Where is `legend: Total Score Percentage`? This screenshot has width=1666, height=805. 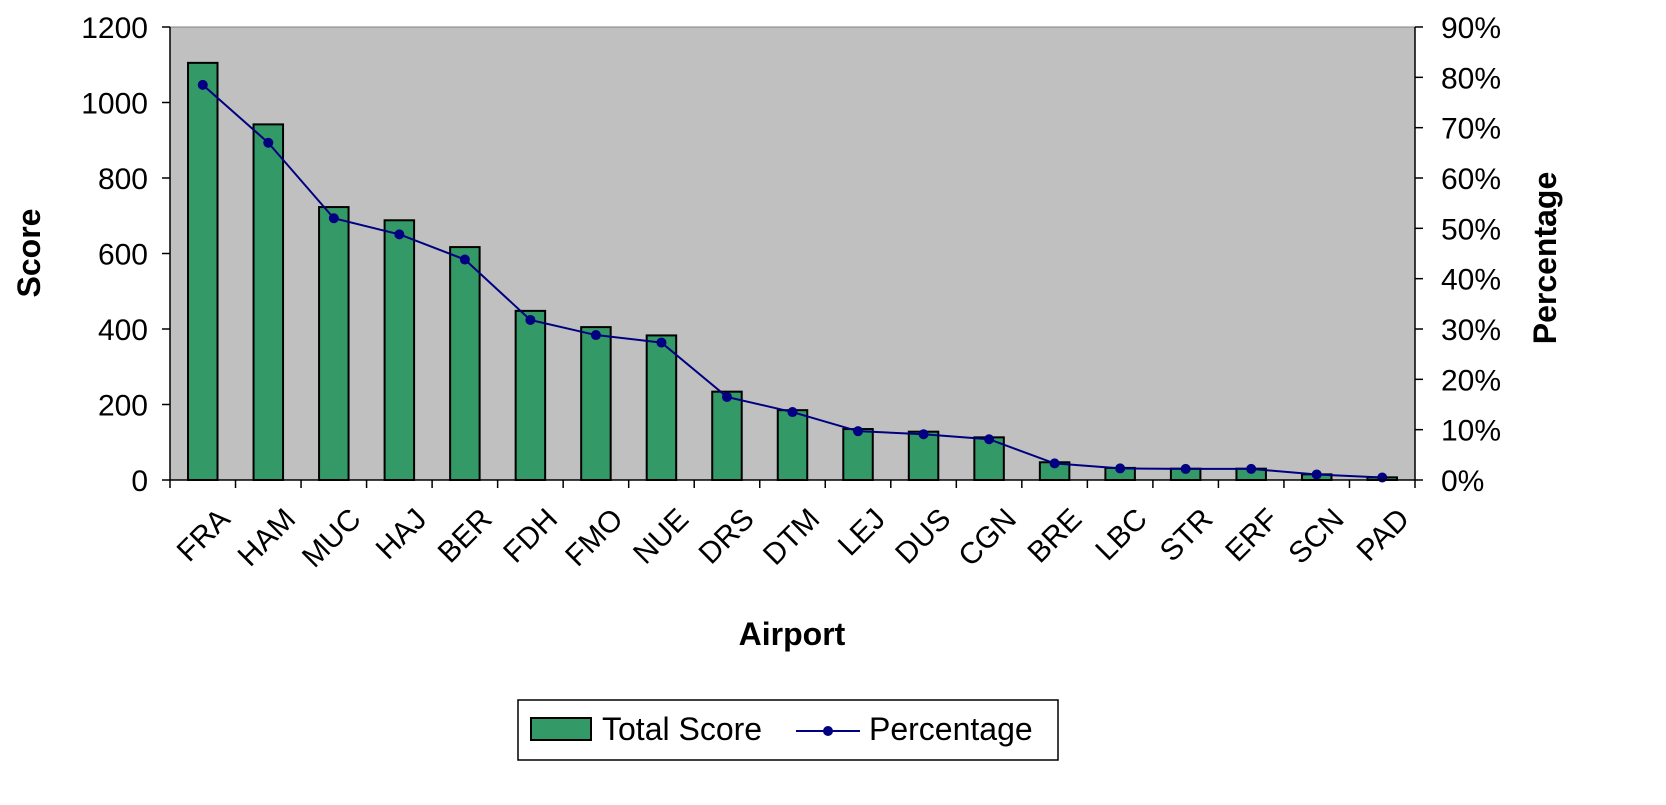 legend: Total Score Percentage is located at coordinates (788, 730).